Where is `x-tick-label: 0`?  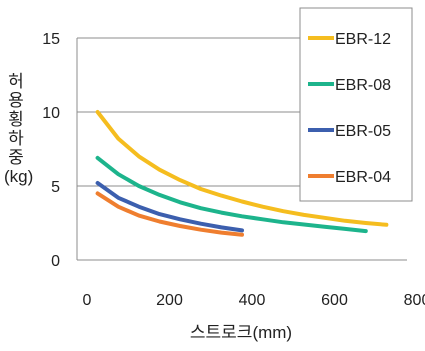 x-tick-label: 0 is located at coordinates (87, 300).